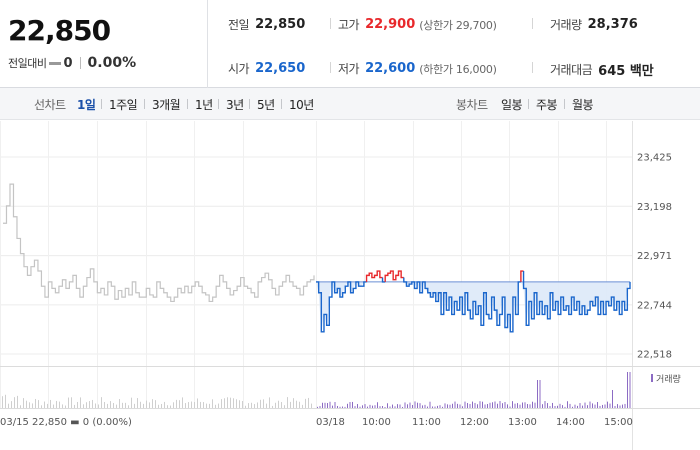 This screenshot has height=450, width=700. Describe the element at coordinates (301, 105) in the screenshot. I see `period-tab-10y: 10년` at that location.